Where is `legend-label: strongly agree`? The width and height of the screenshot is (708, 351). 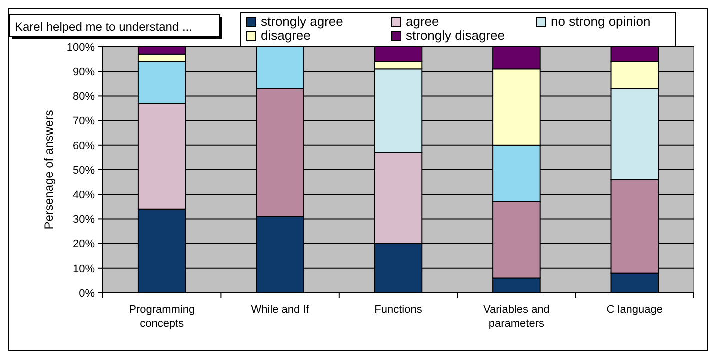
legend-label: strongly agree is located at coordinates (302, 21).